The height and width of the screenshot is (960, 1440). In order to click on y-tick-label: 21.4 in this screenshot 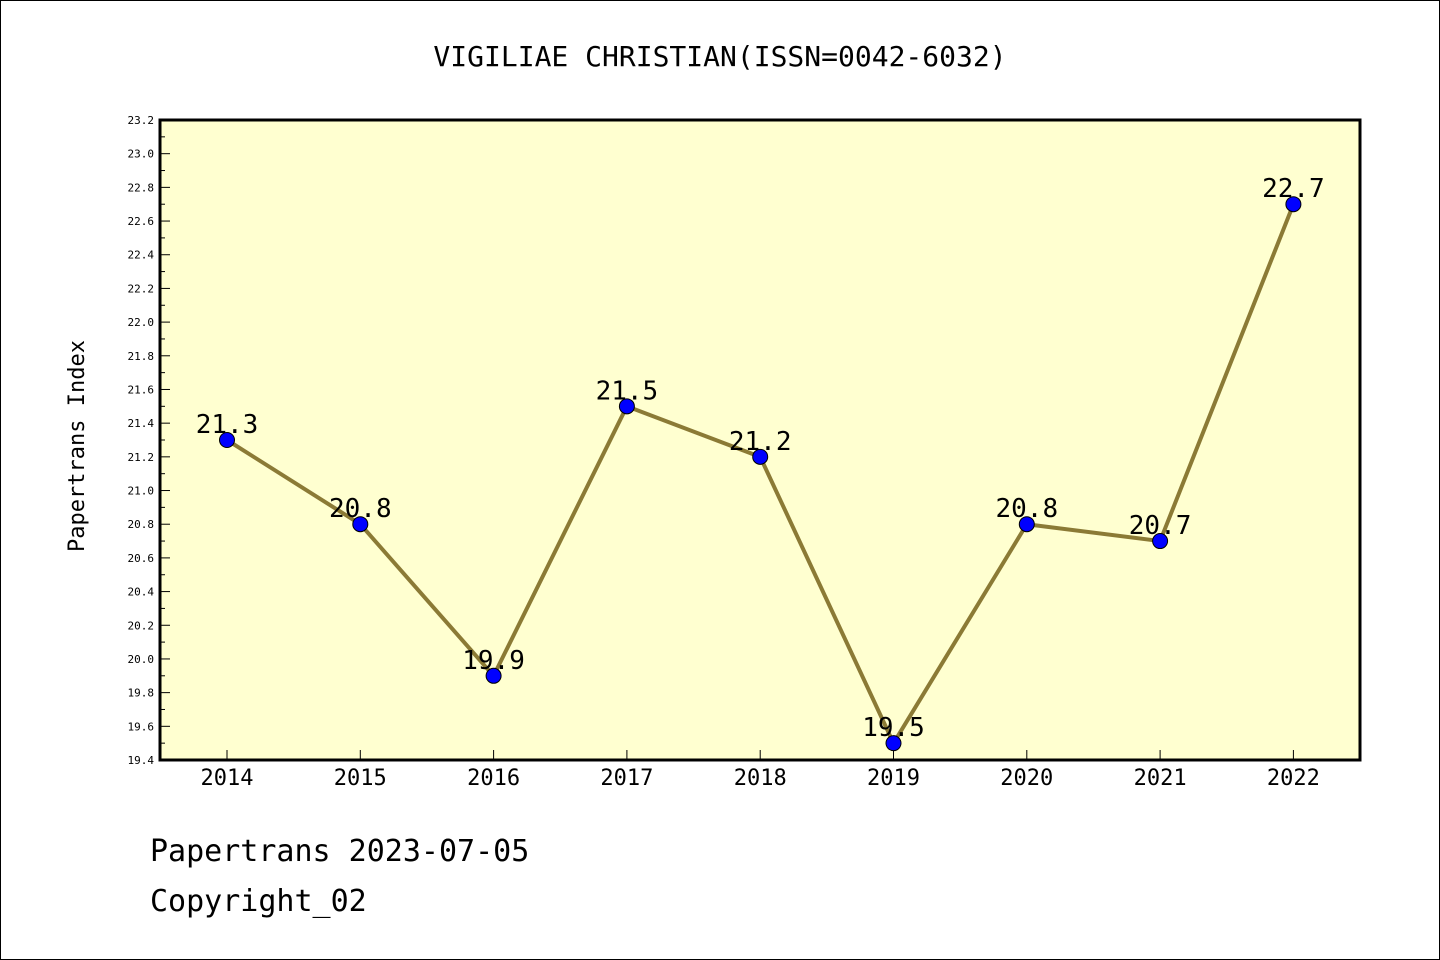, I will do `click(141, 423)`.